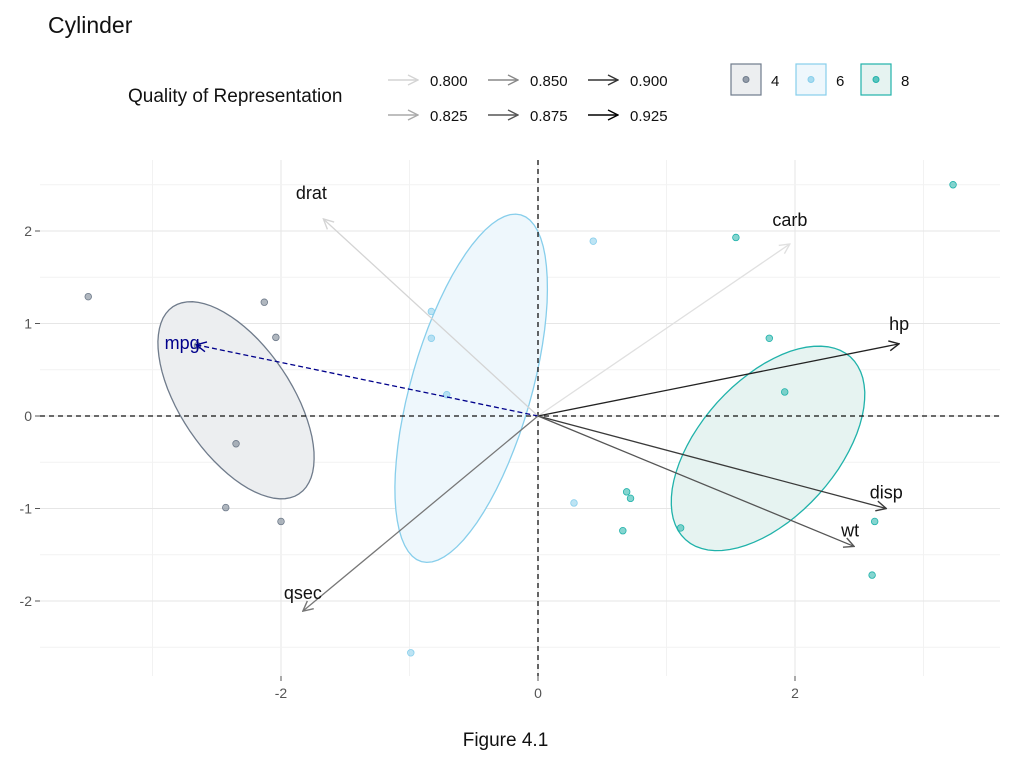 Image resolution: width=1011 pixels, height=766 pixels. I want to click on arrow-drat, so click(431, 318).